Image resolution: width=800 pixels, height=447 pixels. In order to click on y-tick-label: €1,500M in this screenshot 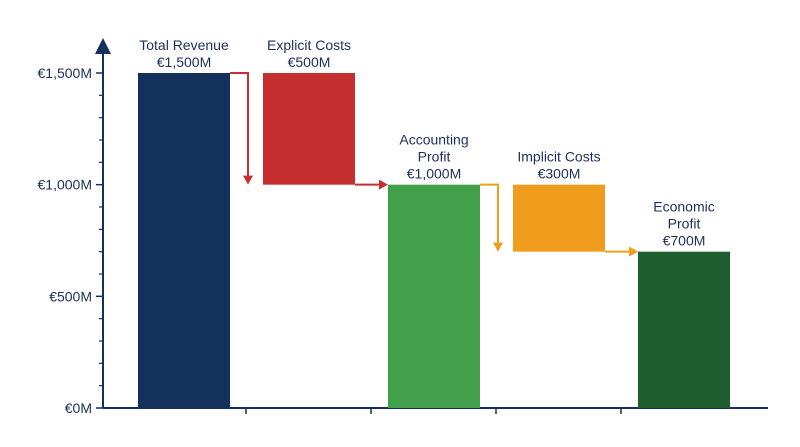, I will do `click(65, 73)`.